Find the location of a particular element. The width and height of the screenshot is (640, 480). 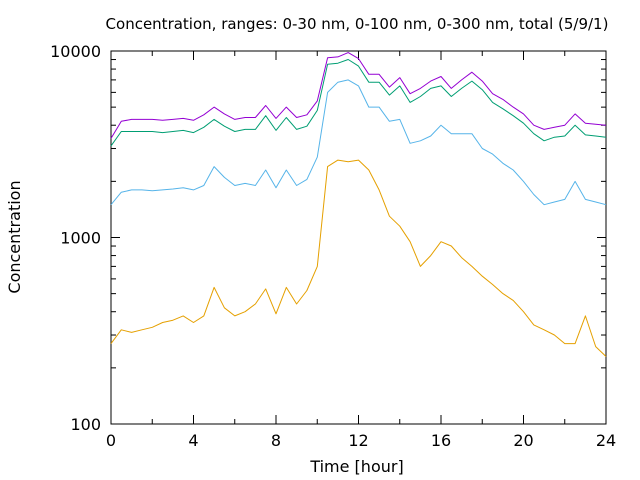

y-tick-label: 100 is located at coordinates (85, 424).